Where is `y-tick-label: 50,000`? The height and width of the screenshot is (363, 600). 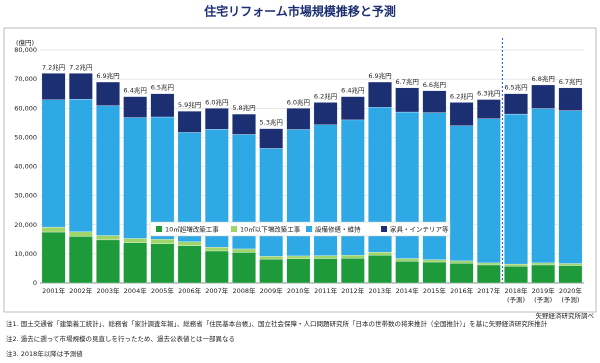
y-tick-label: 50,000 is located at coordinates (25, 137).